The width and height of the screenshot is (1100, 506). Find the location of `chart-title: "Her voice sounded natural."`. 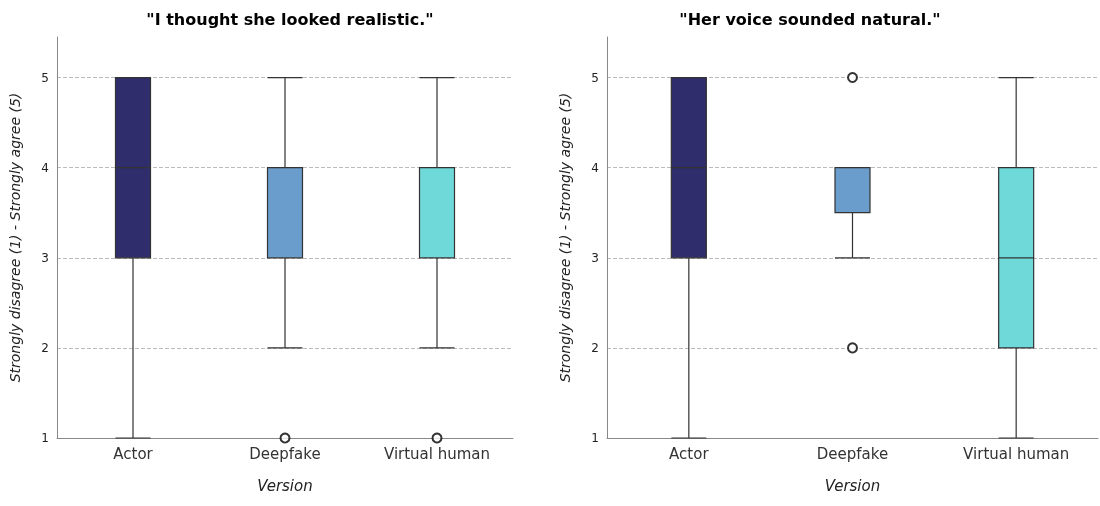

chart-title: "Her voice sounded natural." is located at coordinates (810, 19).